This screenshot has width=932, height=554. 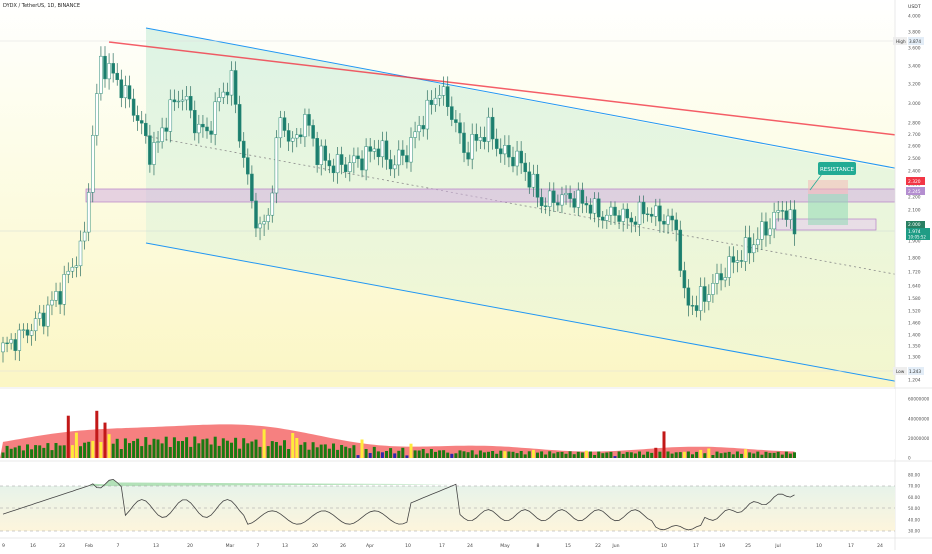 I want to click on position-profit-box, so click(x=828, y=209).